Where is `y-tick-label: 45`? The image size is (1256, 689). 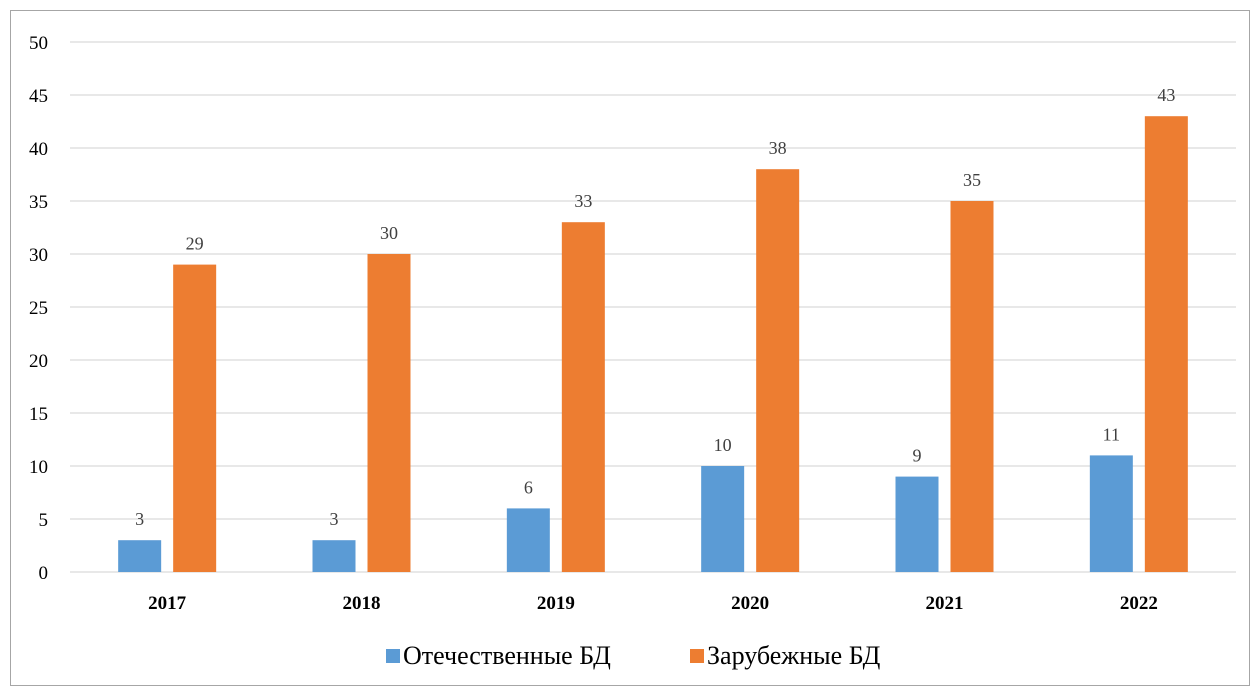
y-tick-label: 45 is located at coordinates (38, 96).